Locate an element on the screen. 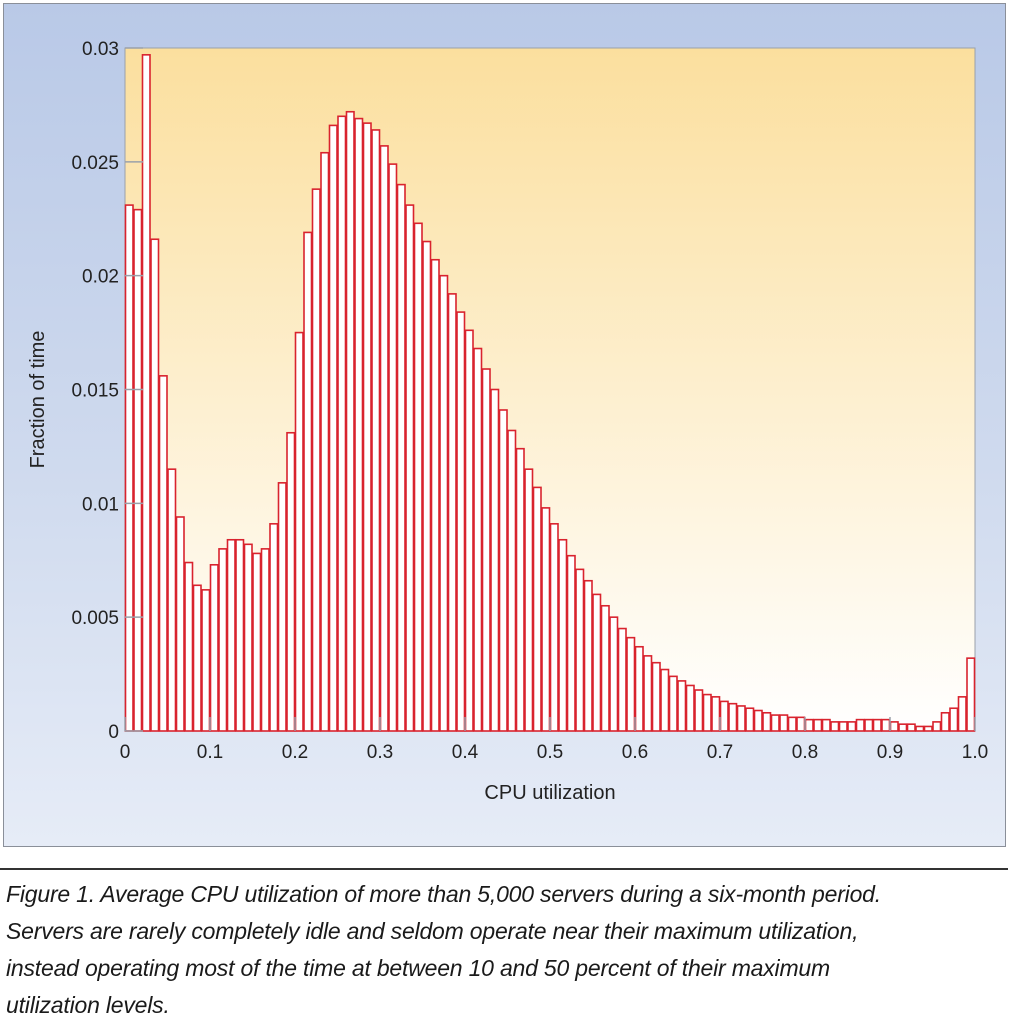 The height and width of the screenshot is (1024, 1012). caption-line: utilization levels. is located at coordinates (88, 1005).